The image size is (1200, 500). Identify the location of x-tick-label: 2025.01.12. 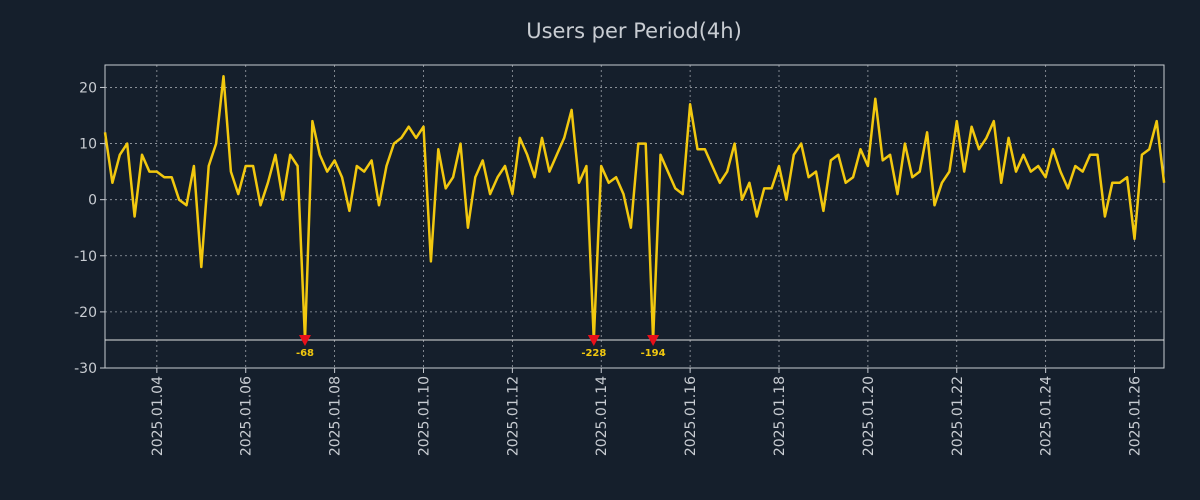
(513, 416).